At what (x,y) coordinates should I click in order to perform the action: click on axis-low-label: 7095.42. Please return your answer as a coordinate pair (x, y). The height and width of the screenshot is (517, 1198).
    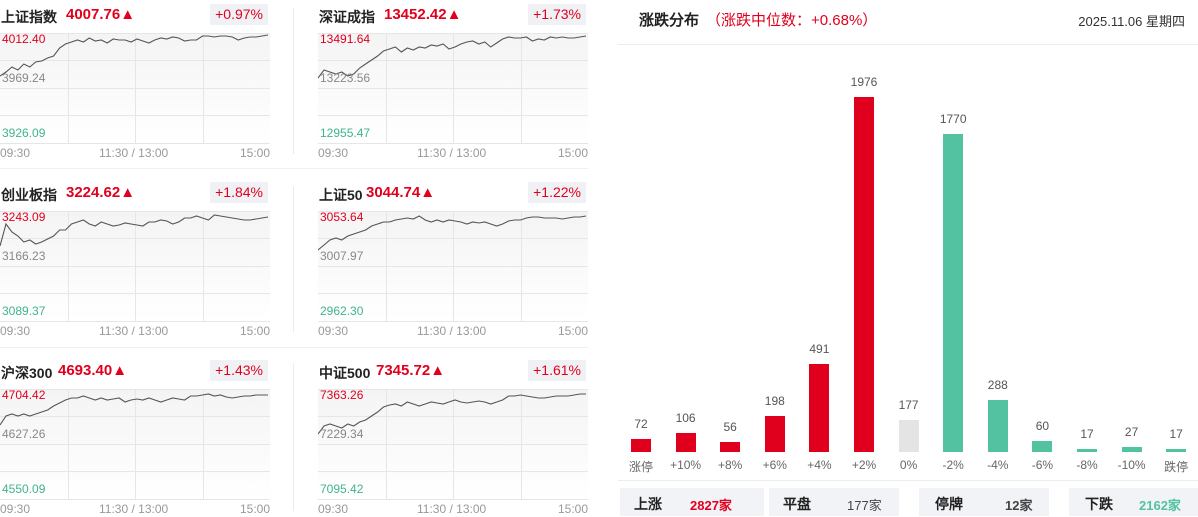
    Looking at the image, I should click on (342, 489).